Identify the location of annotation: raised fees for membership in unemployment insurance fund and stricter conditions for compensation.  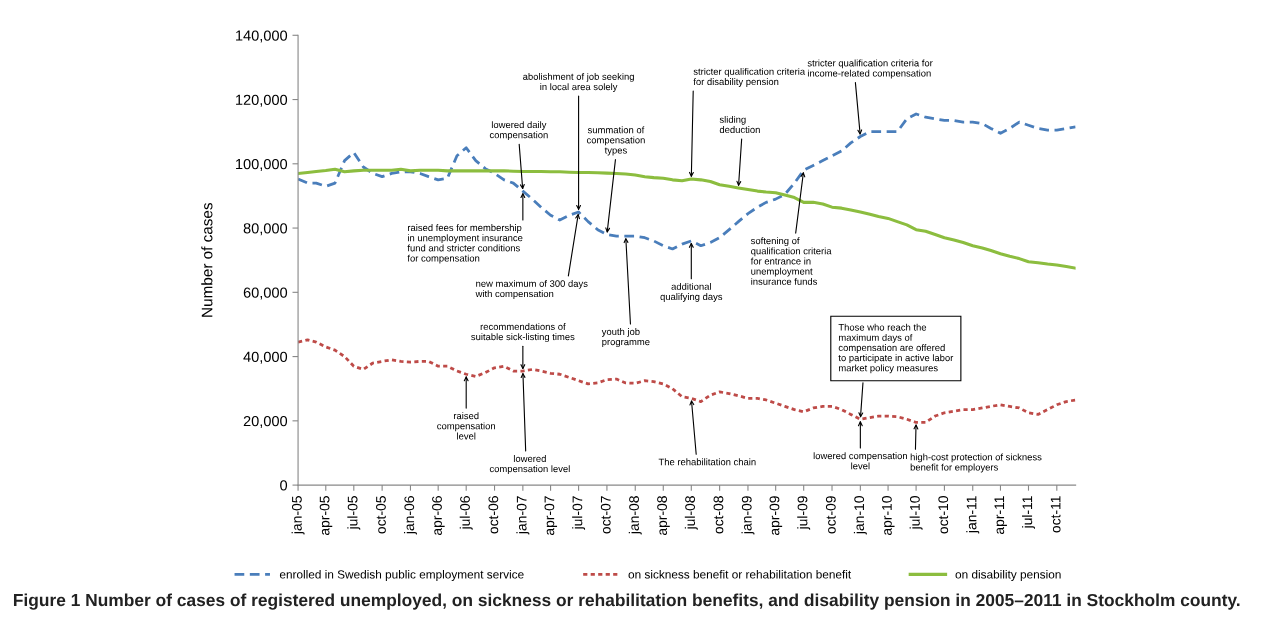
(465, 244).